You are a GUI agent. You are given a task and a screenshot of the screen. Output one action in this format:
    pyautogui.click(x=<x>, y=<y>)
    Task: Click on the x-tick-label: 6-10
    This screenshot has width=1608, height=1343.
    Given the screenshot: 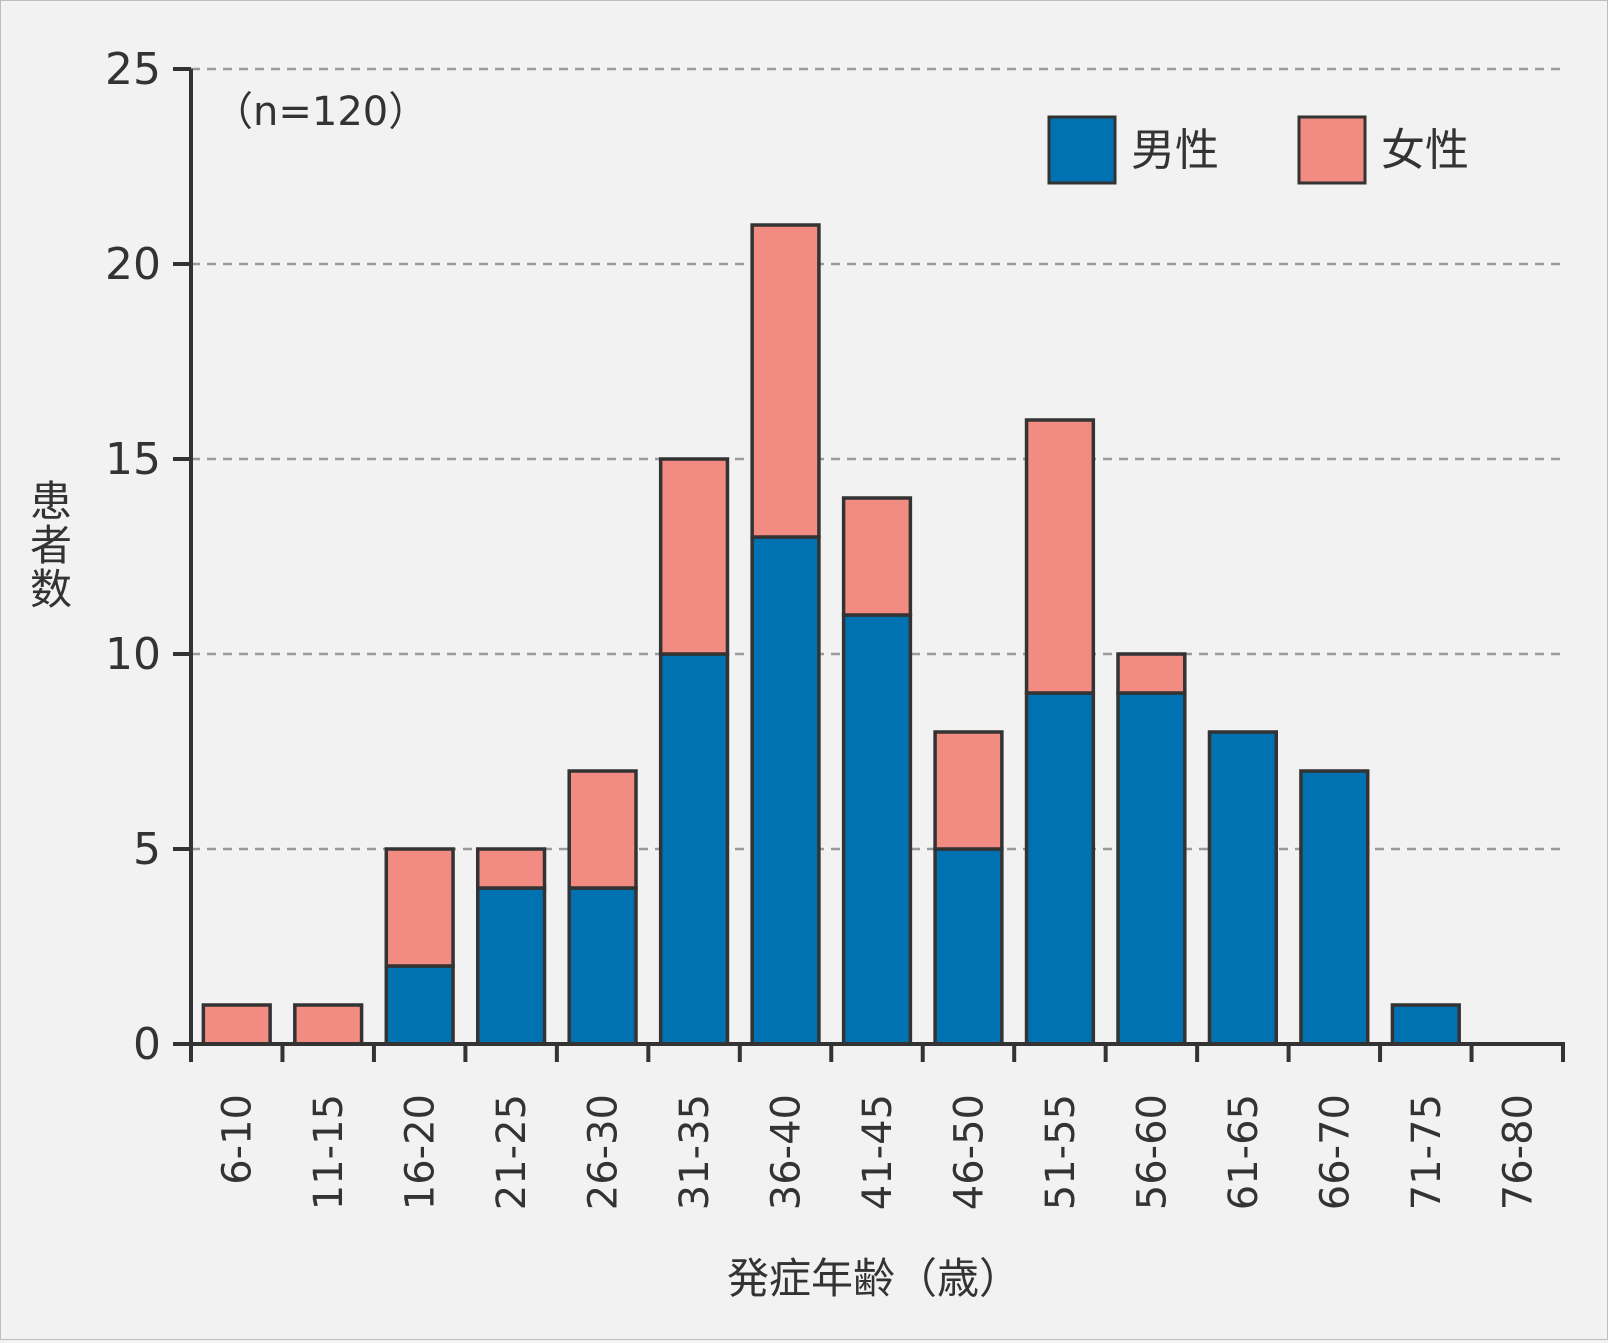 What is the action you would take?
    pyautogui.click(x=238, y=1139)
    